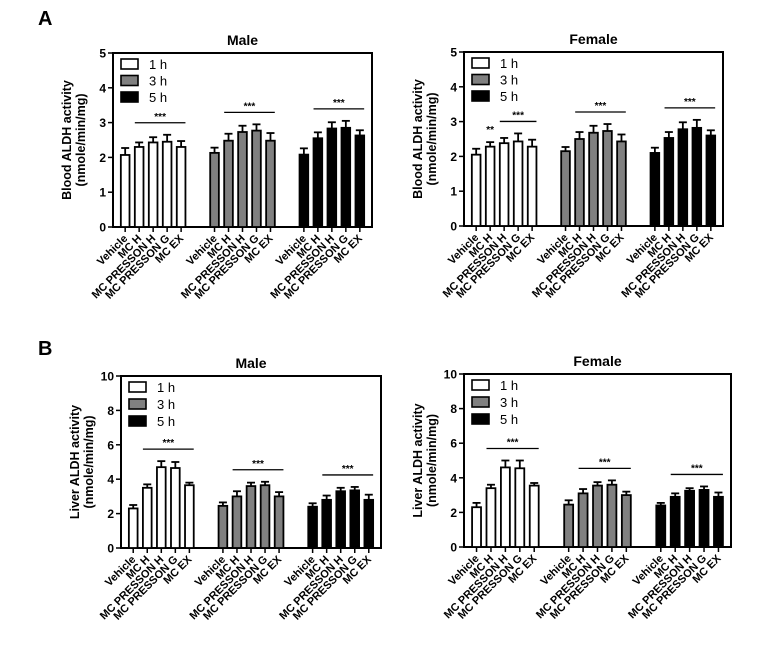 This screenshot has width=764, height=645. Describe the element at coordinates (108, 377) in the screenshot. I see `y-tick-label: 10` at that location.